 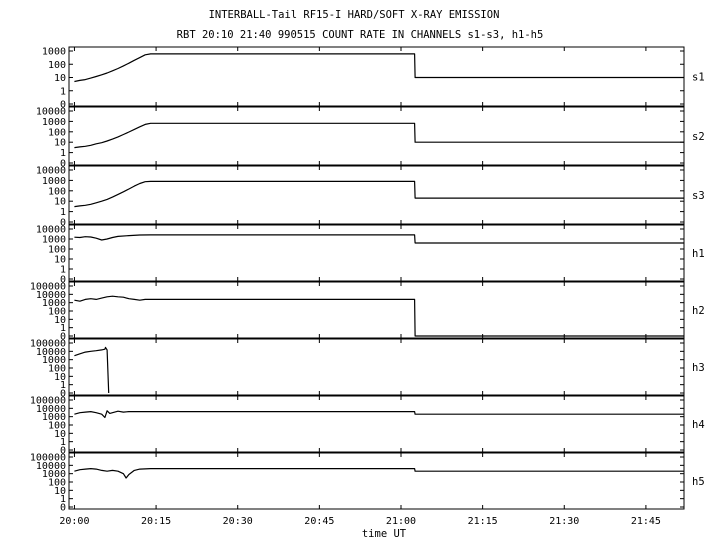 What do you see at coordinates (51, 409) in the screenshot?
I see `y-tick-label-h4: 10000` at bounding box center [51, 409].